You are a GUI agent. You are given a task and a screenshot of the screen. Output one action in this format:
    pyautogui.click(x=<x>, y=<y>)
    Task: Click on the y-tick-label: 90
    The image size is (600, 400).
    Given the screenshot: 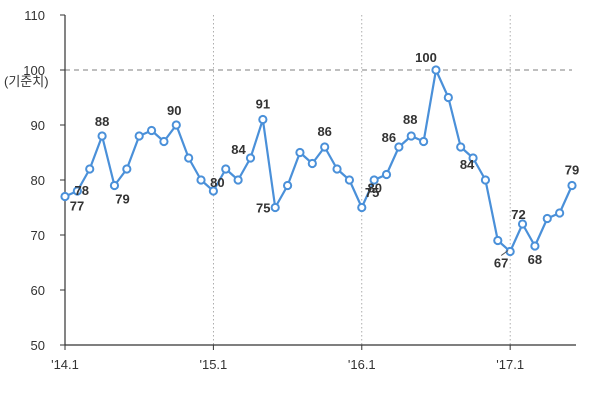 What is the action you would take?
    pyautogui.click(x=38, y=125)
    